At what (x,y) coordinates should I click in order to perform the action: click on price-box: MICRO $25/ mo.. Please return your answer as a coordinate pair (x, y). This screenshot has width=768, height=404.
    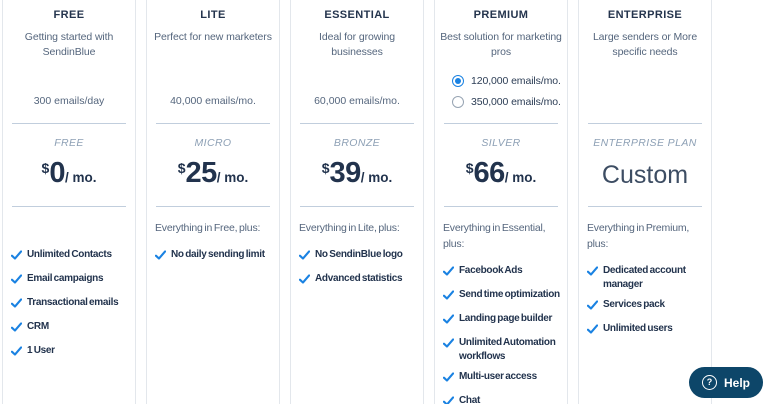
    Looking at the image, I should click on (213, 165).